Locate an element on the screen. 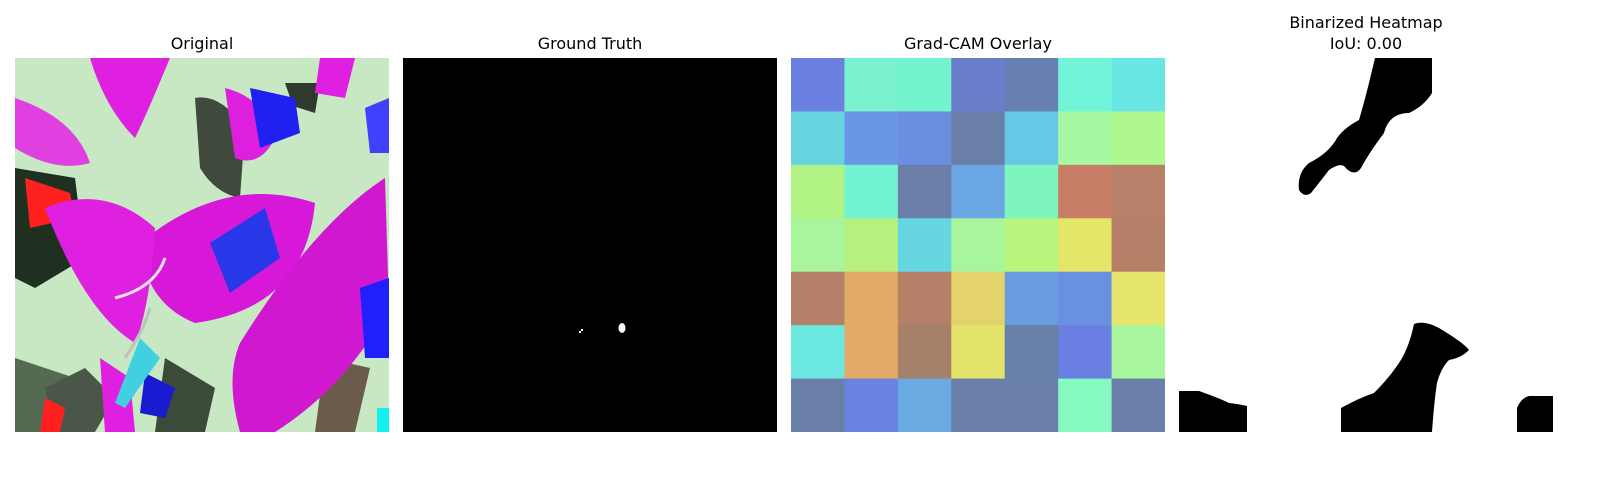 The width and height of the screenshot is (1600, 500). iou-score: IoU: 0.00 is located at coordinates (1366, 43).